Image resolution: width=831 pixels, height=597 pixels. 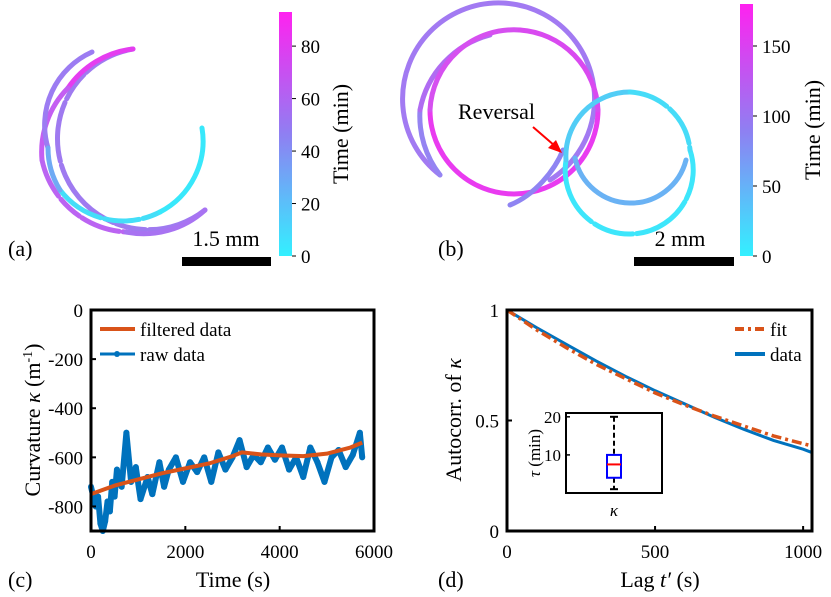 What do you see at coordinates (233, 579) in the screenshot?
I see `chart-c-xlabel: Time (s)` at bounding box center [233, 579].